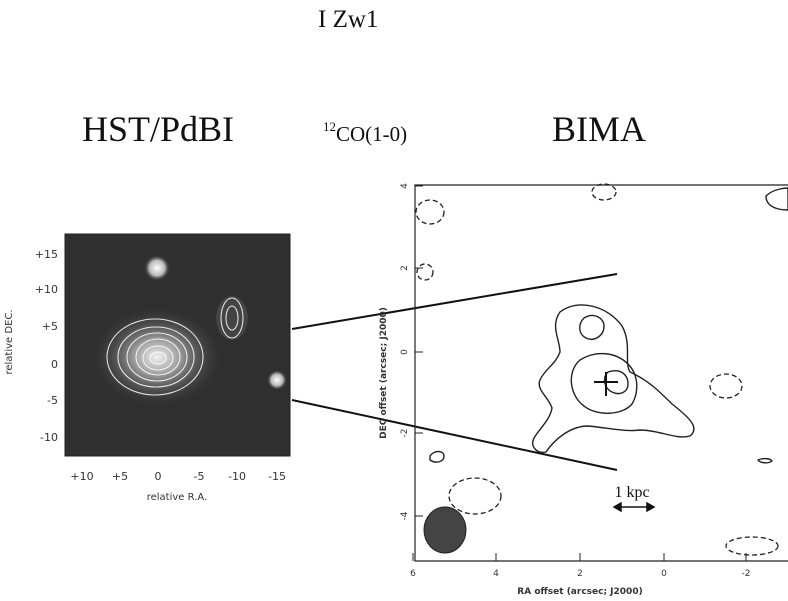  I want to click on scale-bar-arrow, so click(634, 507).